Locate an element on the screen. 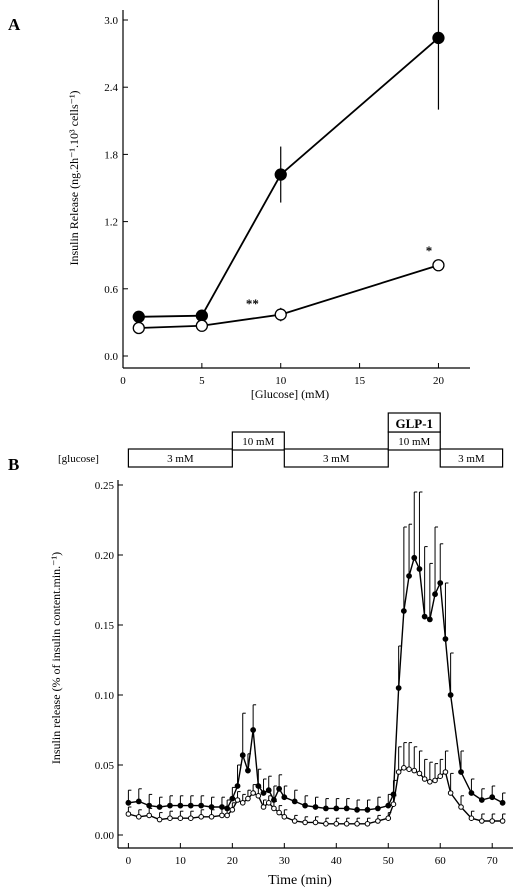 Image resolution: width=520 pixels, height=895 pixels. panel-b-y-tick-label: 0.05 is located at coordinates (105, 766).